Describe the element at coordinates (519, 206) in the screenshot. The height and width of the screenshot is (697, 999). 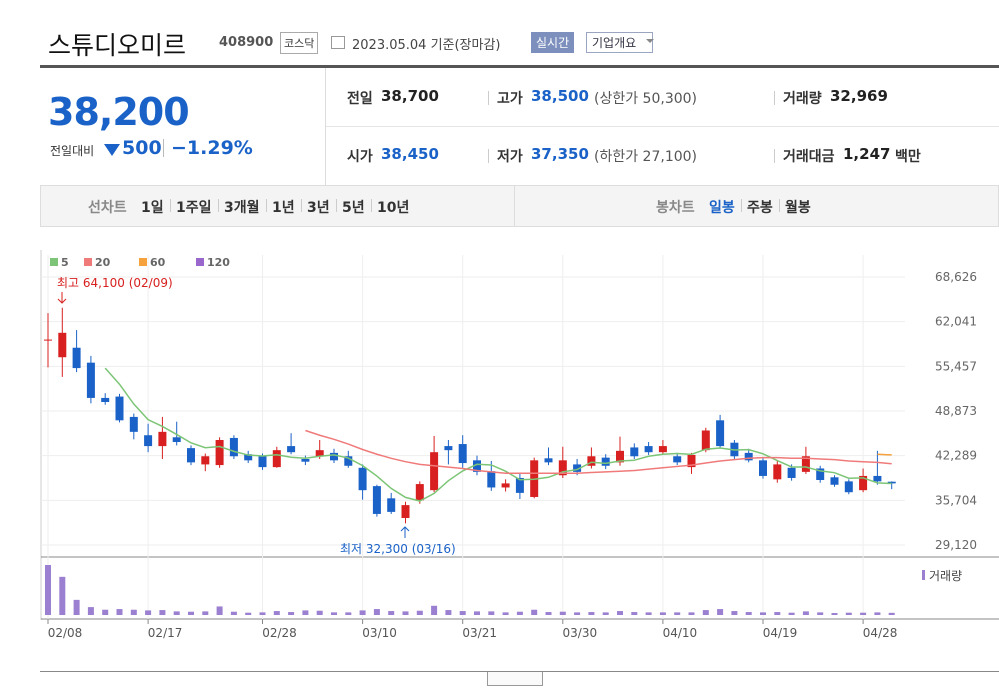
I see `tab-bar` at that location.